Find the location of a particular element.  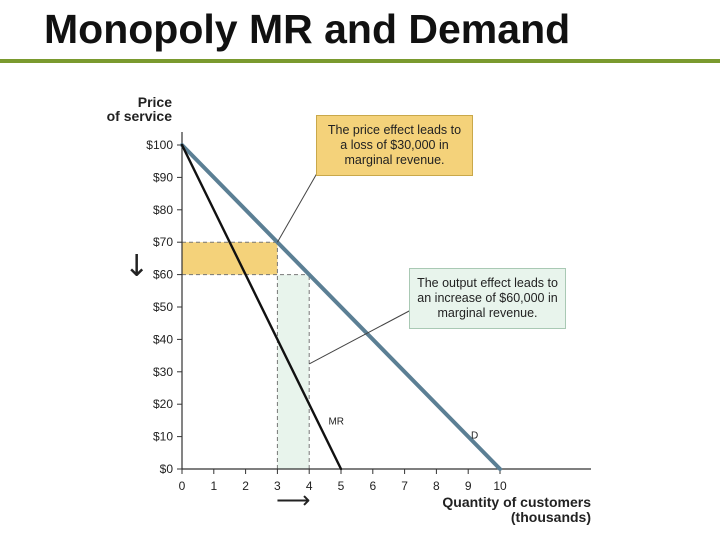

x-tick-label-7: 7 is located at coordinates (404, 486).